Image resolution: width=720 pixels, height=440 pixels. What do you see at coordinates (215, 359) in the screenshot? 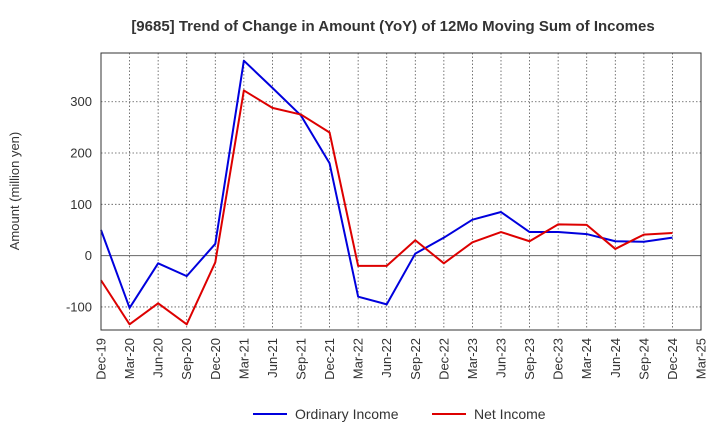
I see `x-tick-label: Dec-20` at bounding box center [215, 359].